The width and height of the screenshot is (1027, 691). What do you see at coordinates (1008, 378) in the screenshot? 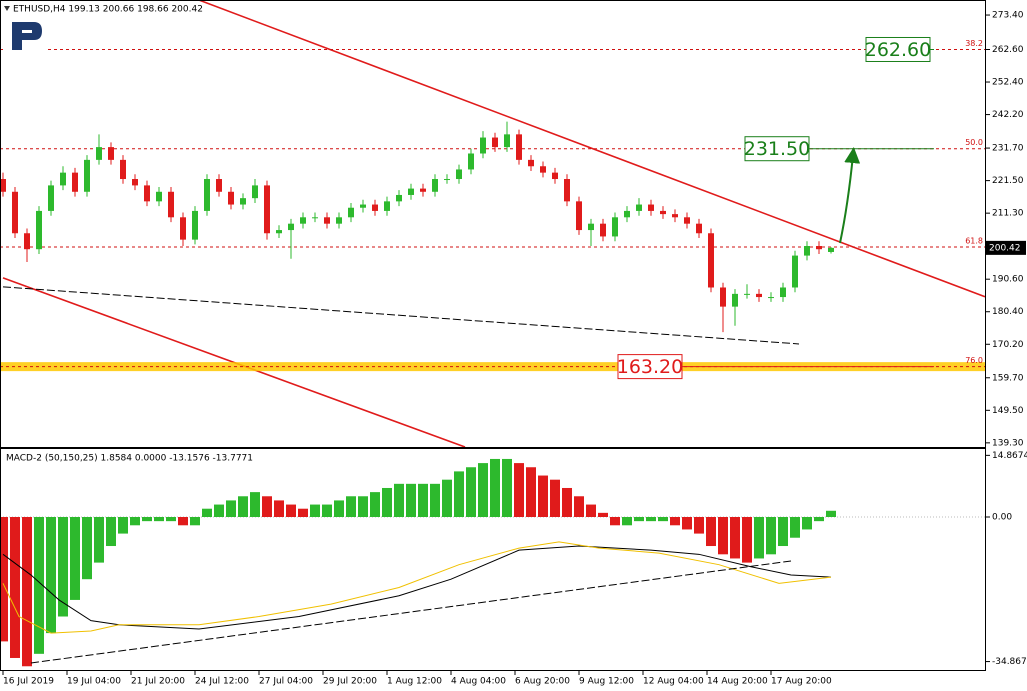
I see `y-tick-label: 159.70` at bounding box center [1008, 378].